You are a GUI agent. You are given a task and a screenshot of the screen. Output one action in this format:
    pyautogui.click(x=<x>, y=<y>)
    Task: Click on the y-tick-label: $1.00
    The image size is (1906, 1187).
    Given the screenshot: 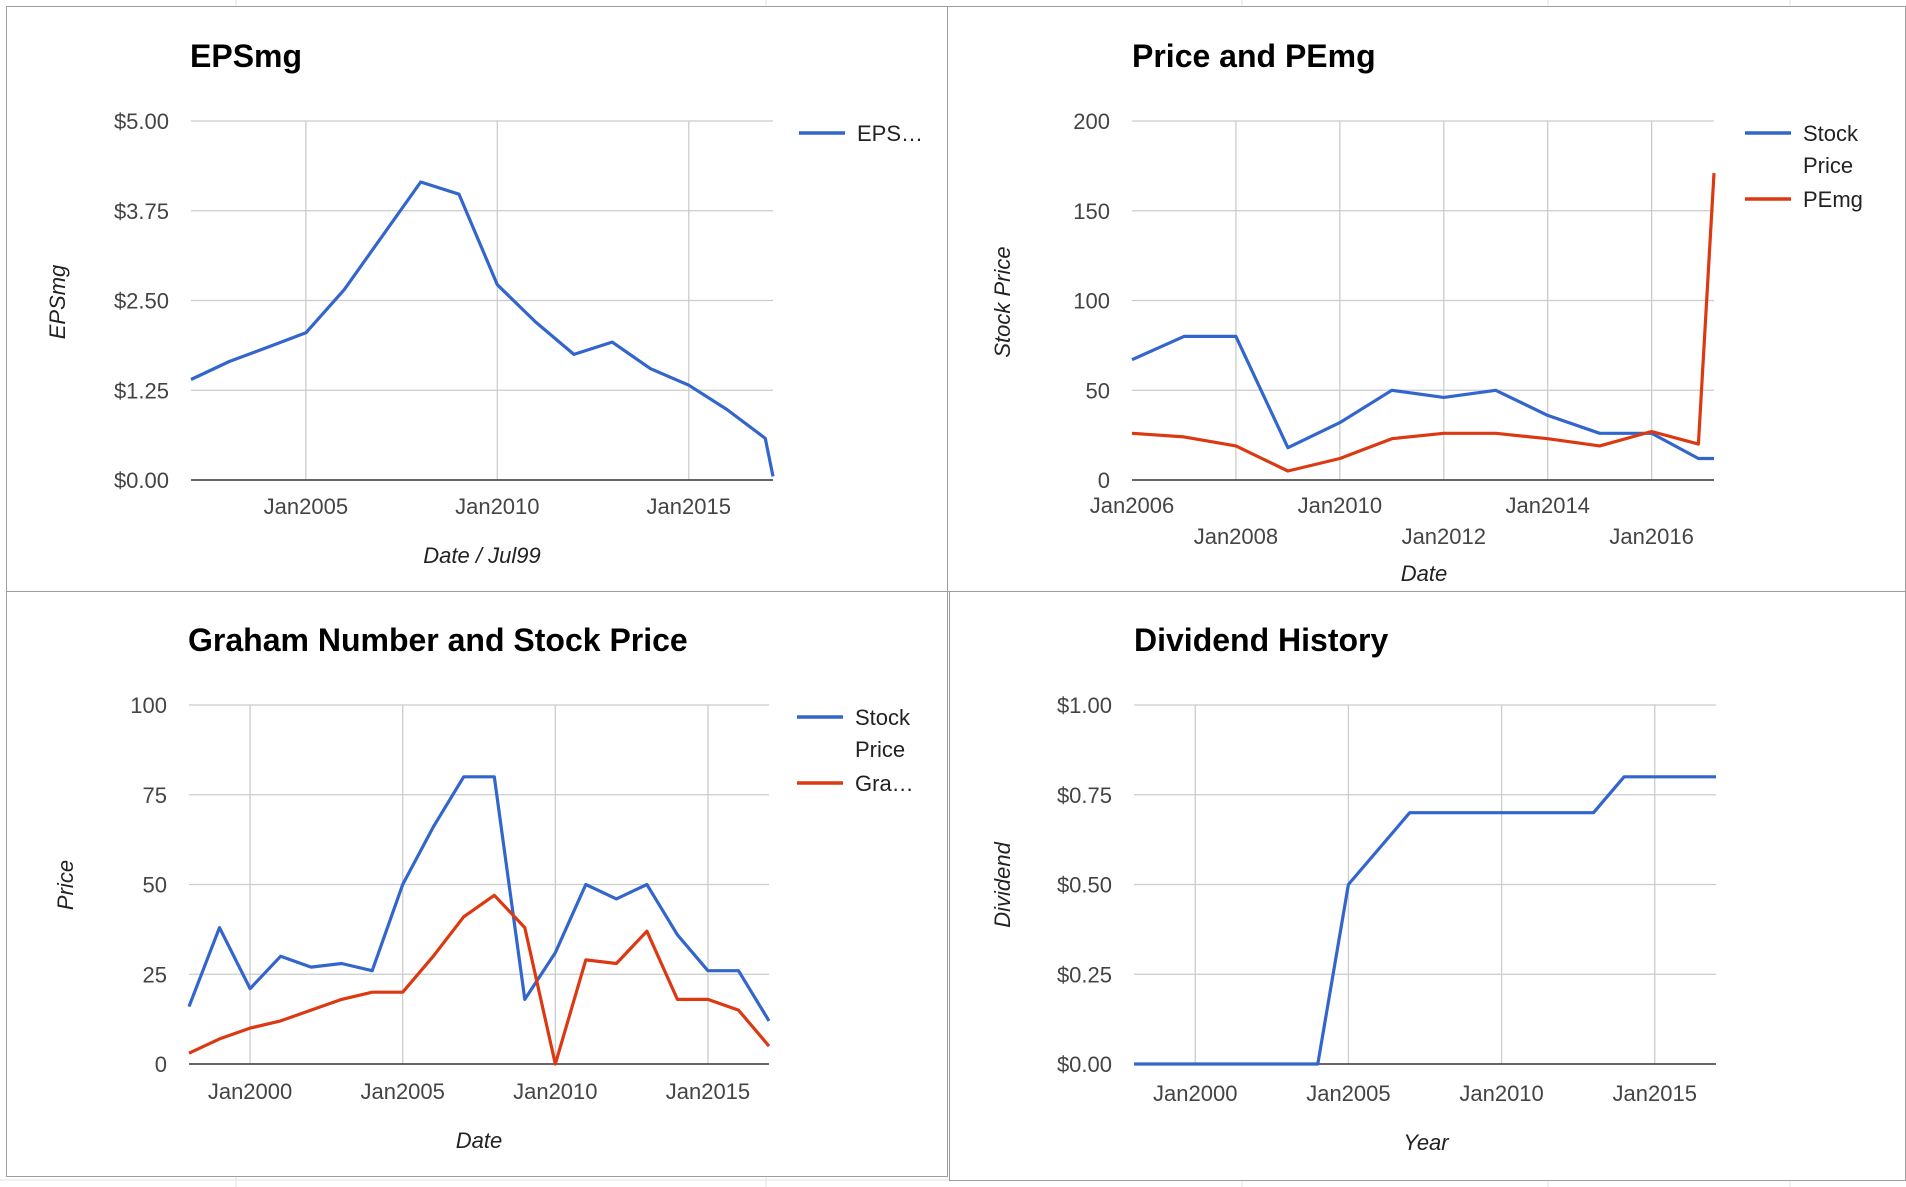 What is the action you would take?
    pyautogui.click(x=1084, y=705)
    